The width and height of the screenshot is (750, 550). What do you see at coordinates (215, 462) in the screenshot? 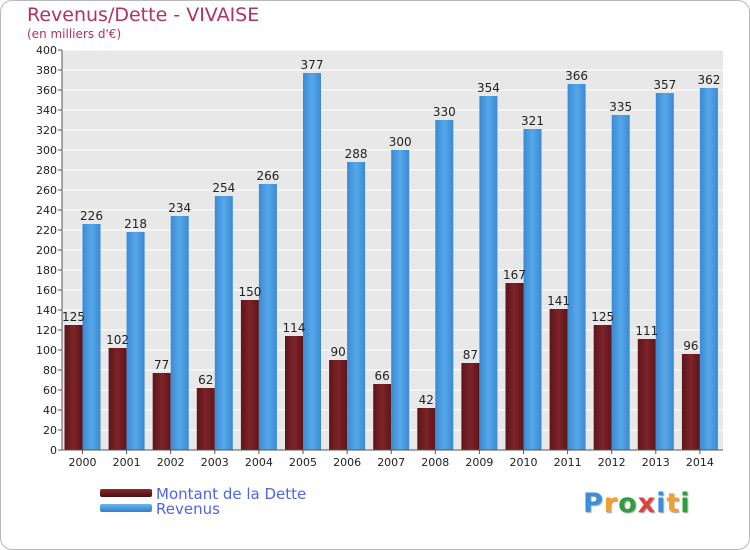
I see `x-tick-label: 2003` at bounding box center [215, 462].